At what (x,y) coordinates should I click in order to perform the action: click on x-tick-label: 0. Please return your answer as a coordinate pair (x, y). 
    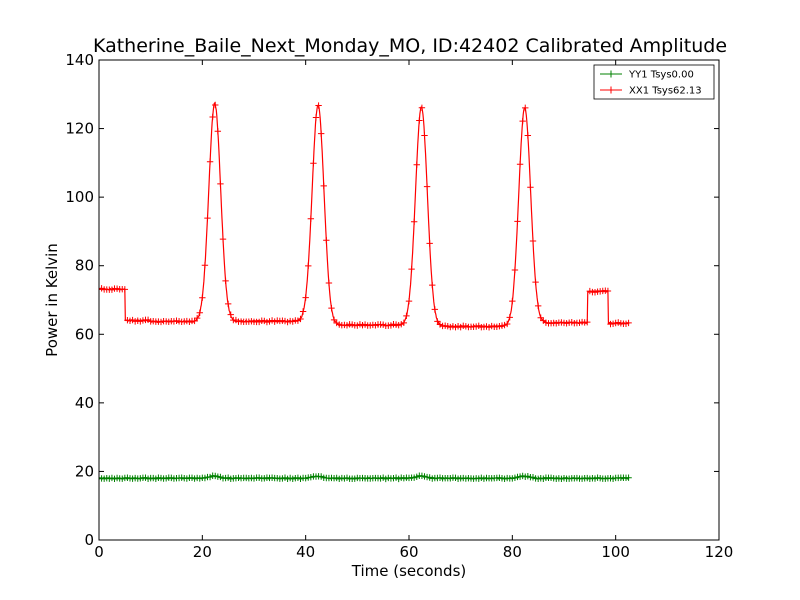
    Looking at the image, I should click on (99, 552).